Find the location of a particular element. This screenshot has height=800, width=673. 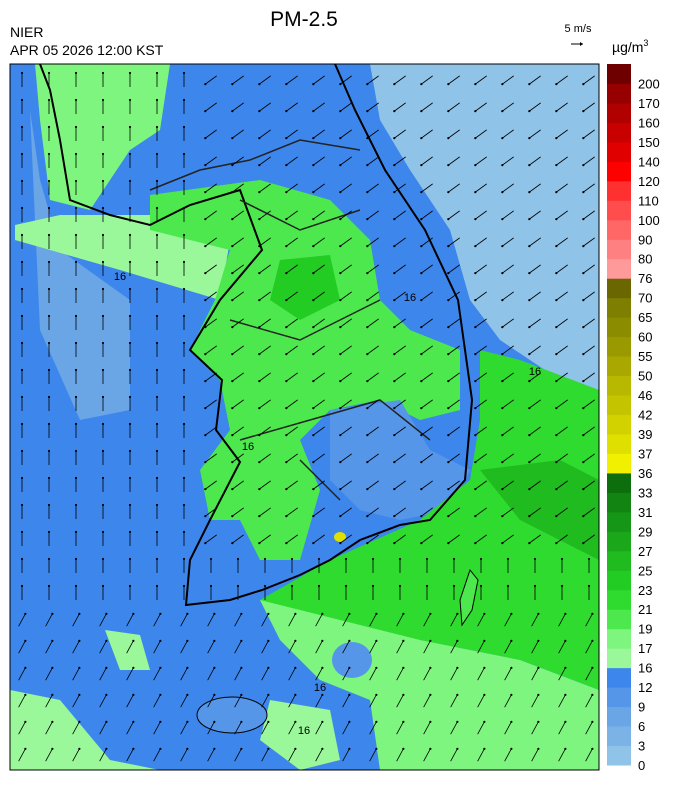

colorbar-label: 17 is located at coordinates (645, 648).